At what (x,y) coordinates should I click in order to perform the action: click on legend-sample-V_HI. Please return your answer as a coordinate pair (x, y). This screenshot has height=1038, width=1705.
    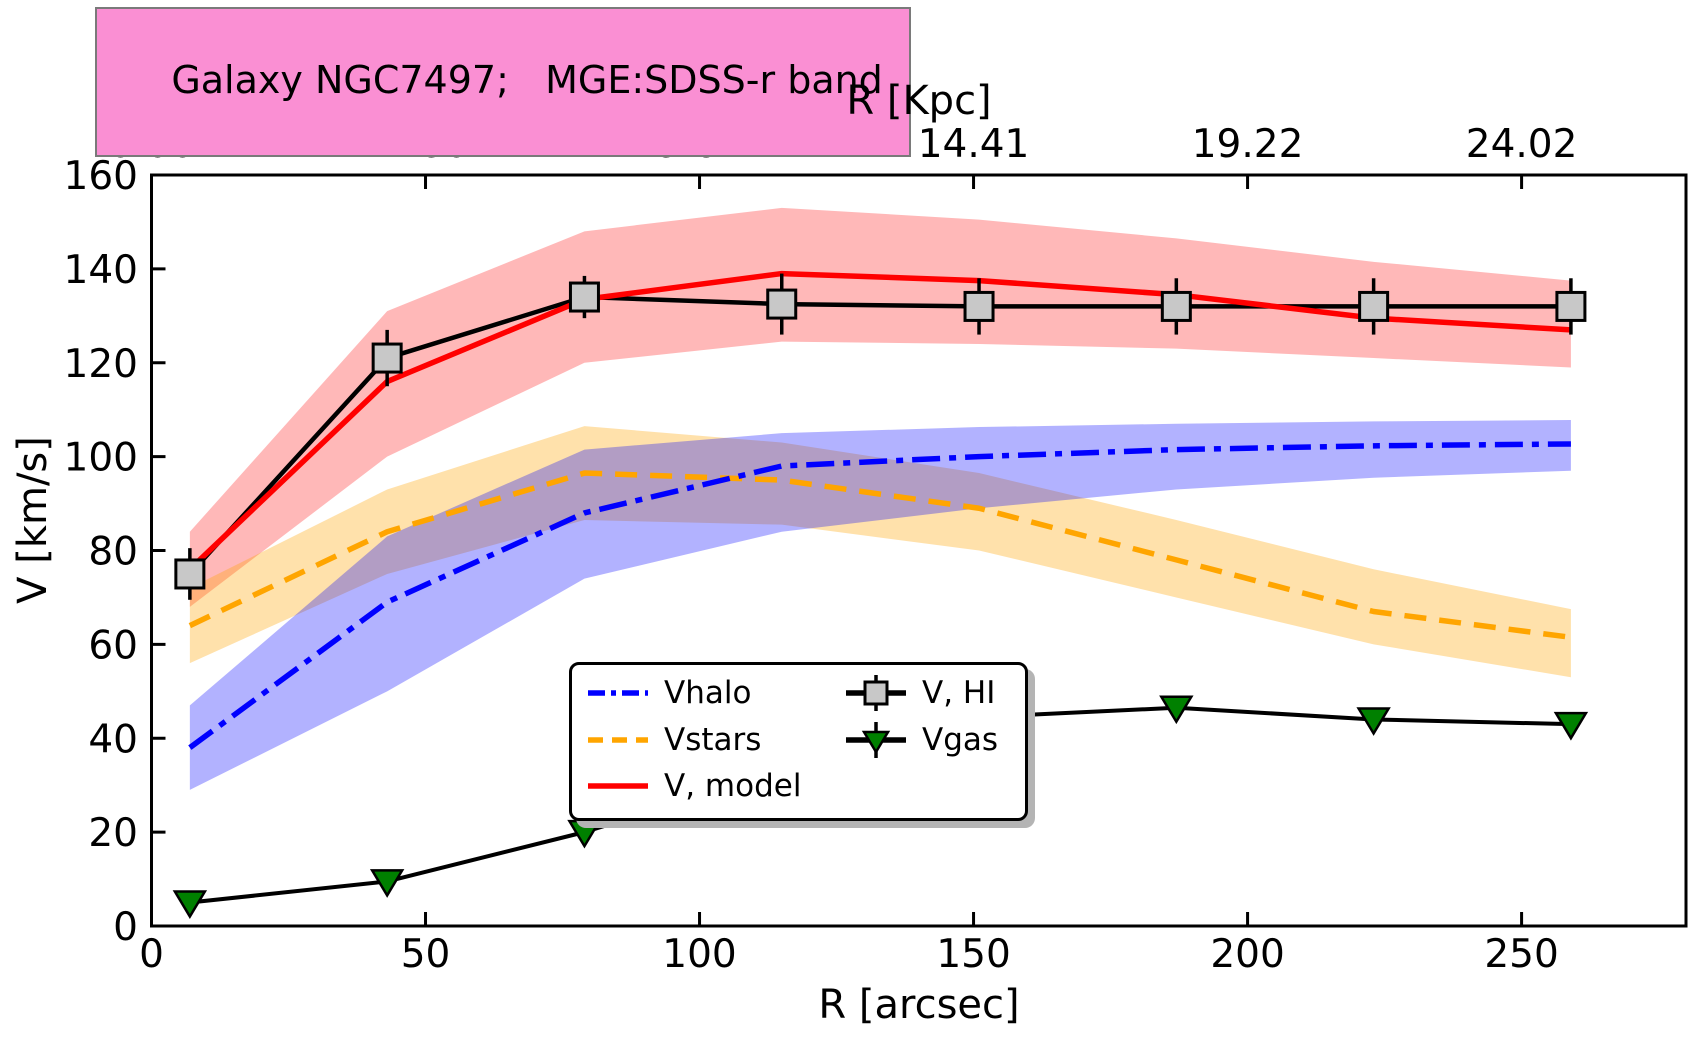
    Looking at the image, I should click on (876, 693).